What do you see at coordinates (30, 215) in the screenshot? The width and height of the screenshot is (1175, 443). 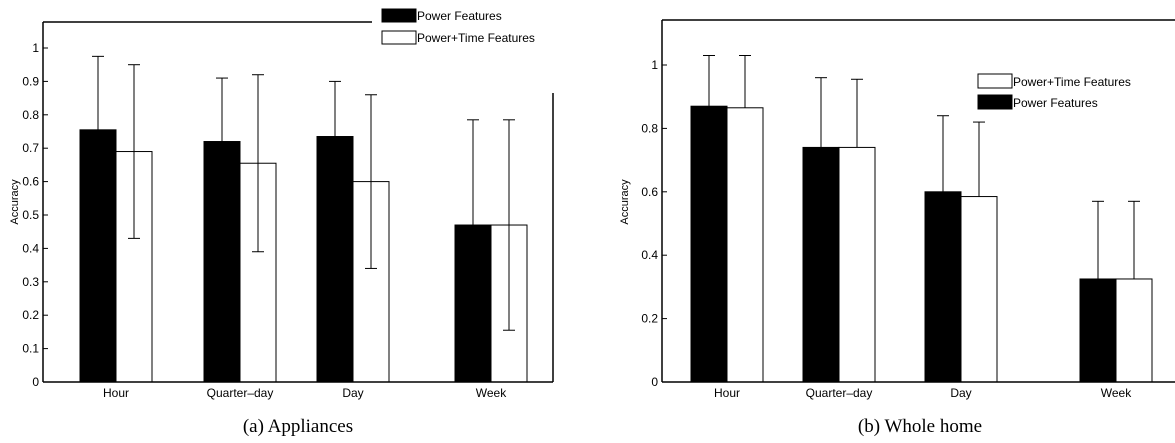 I see `y-tick-label: 0.5` at bounding box center [30, 215].